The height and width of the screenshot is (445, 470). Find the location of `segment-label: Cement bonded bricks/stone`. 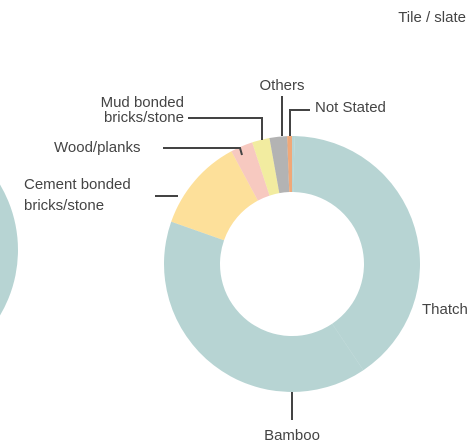

segment-label: Cement bonded bricks/stone is located at coordinates (77, 195).